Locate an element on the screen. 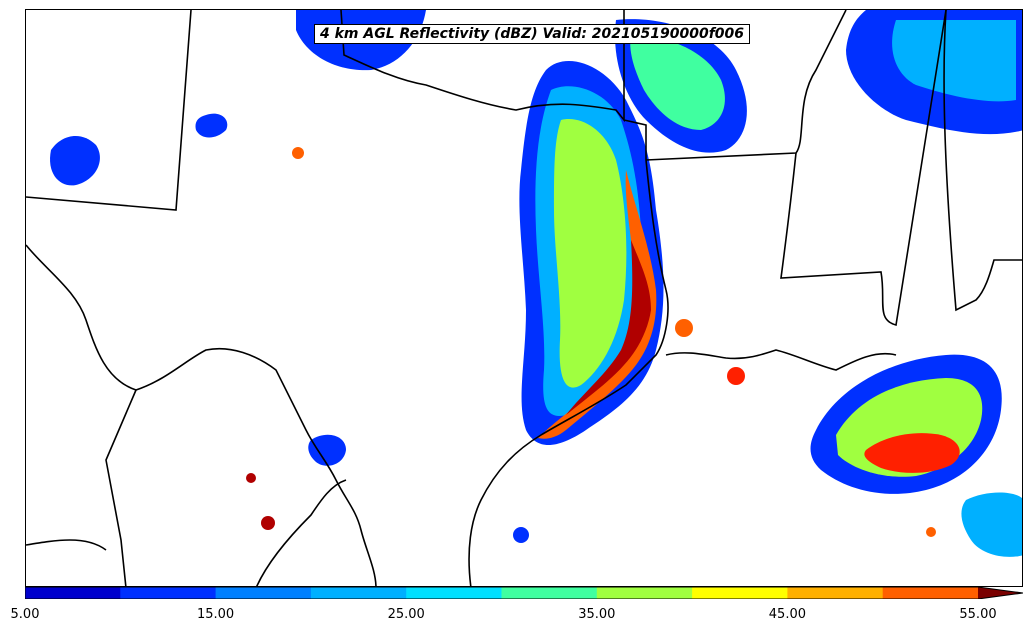 The width and height of the screenshot is (1033, 633). colorbar-tick-label: 45.00 is located at coordinates (787, 614).